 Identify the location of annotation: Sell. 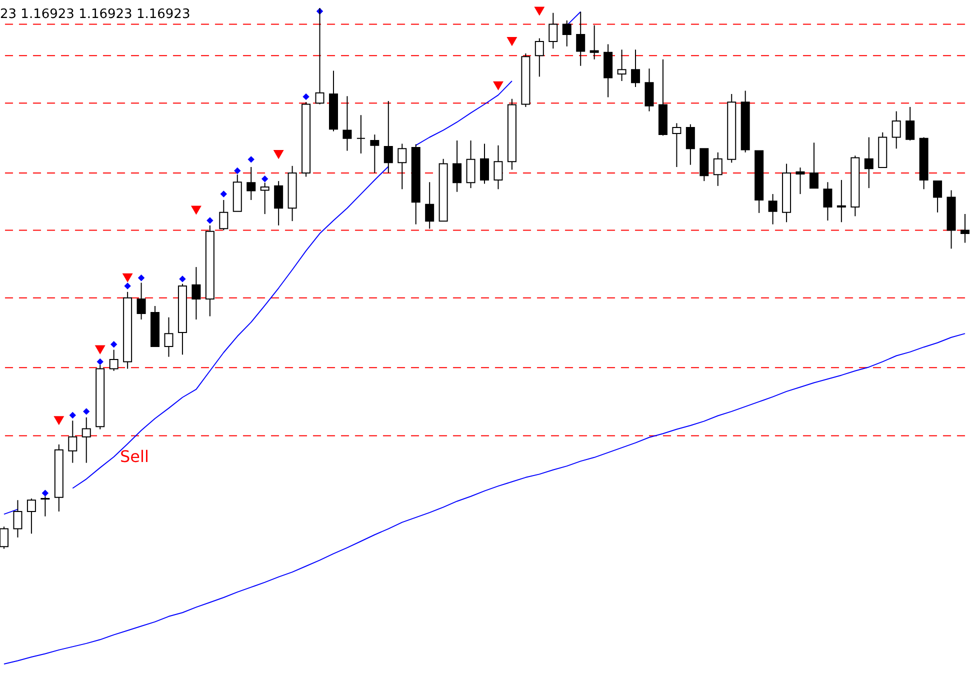
(134, 456).